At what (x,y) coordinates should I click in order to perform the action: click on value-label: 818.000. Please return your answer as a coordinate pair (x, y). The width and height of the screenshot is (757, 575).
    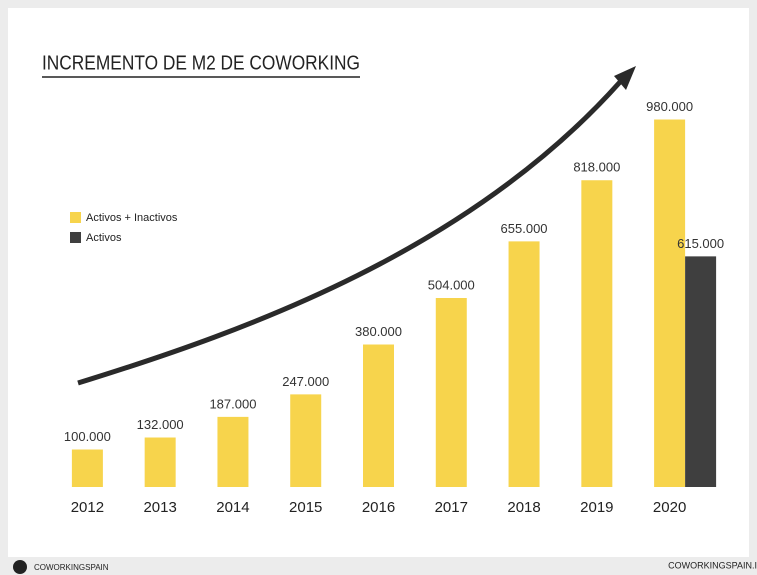
    Looking at the image, I should click on (596, 167).